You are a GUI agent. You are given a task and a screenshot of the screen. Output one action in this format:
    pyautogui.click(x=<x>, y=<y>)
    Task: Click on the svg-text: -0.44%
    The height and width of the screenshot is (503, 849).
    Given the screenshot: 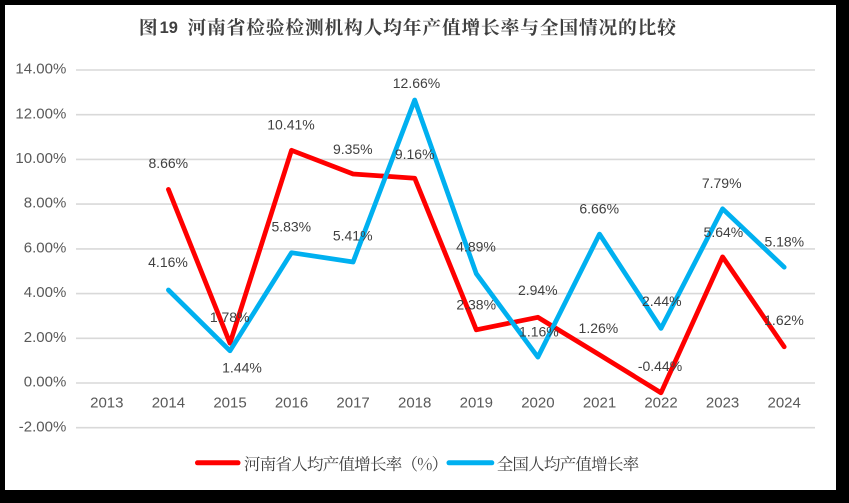 What is the action you would take?
    pyautogui.click(x=660, y=366)
    